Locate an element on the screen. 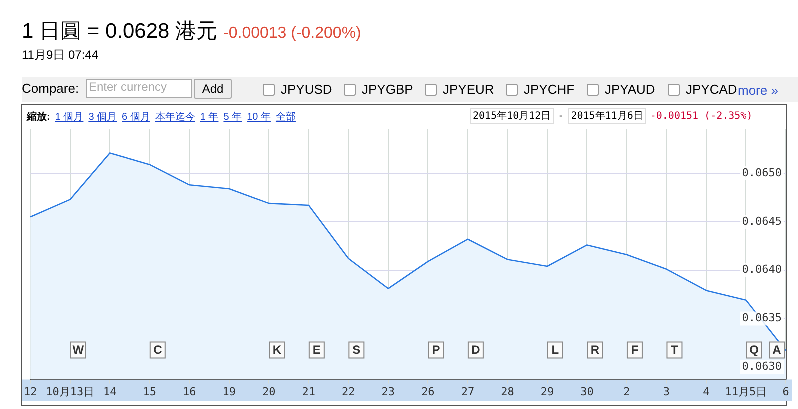  text: -0.00151 (-2.35%) is located at coordinates (701, 116).